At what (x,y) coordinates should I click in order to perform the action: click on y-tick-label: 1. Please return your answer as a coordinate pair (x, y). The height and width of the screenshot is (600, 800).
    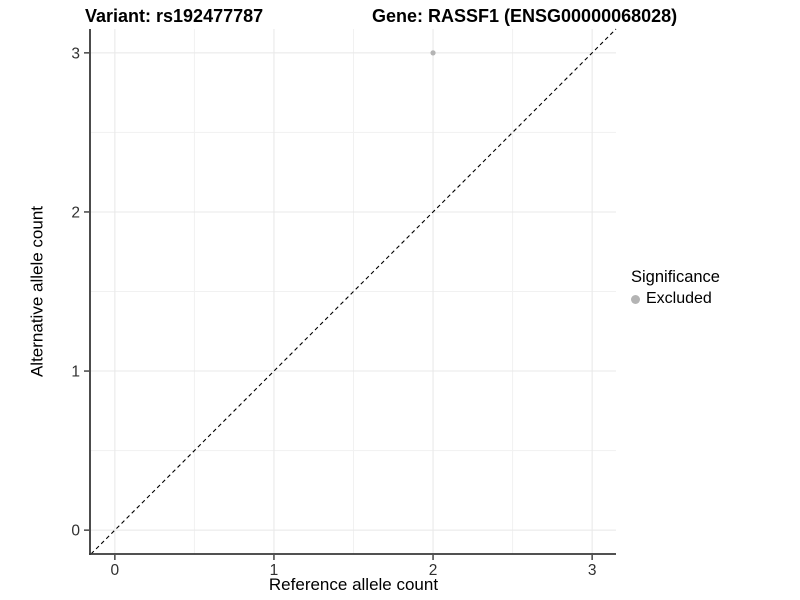
    Looking at the image, I should click on (75, 372).